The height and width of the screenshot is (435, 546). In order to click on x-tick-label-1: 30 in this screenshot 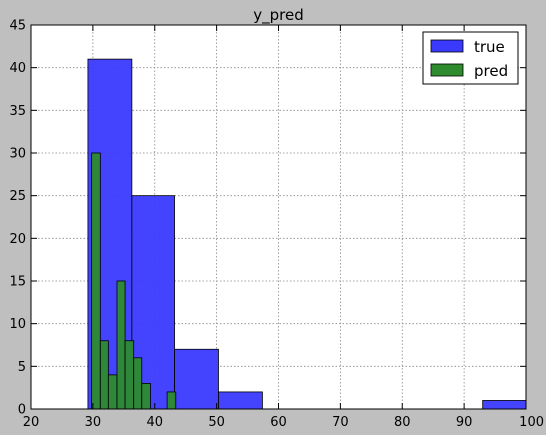, I will do `click(93, 422)`.